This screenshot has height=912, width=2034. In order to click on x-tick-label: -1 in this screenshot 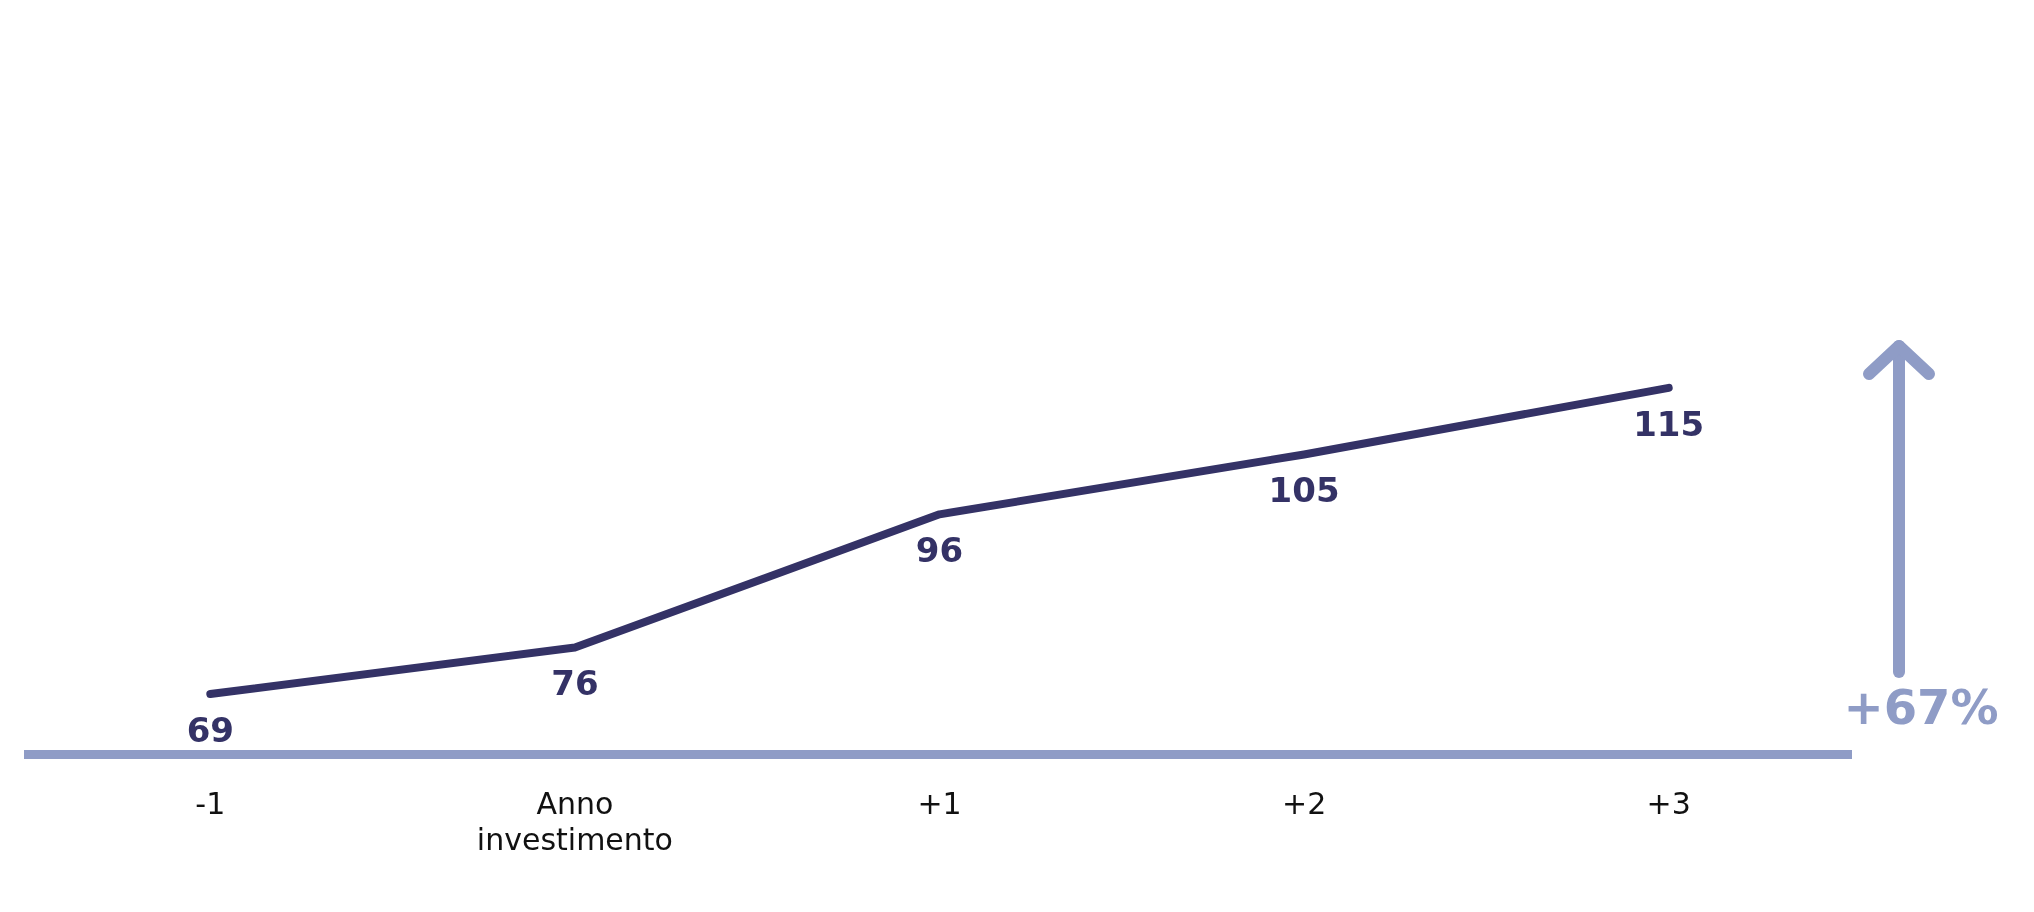, I will do `click(210, 803)`.